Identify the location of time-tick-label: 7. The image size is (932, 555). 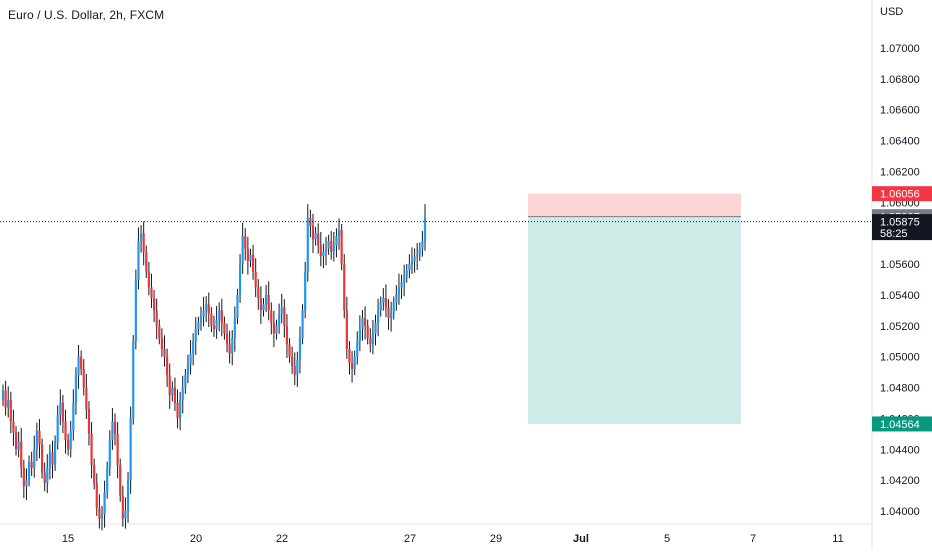
(753, 539).